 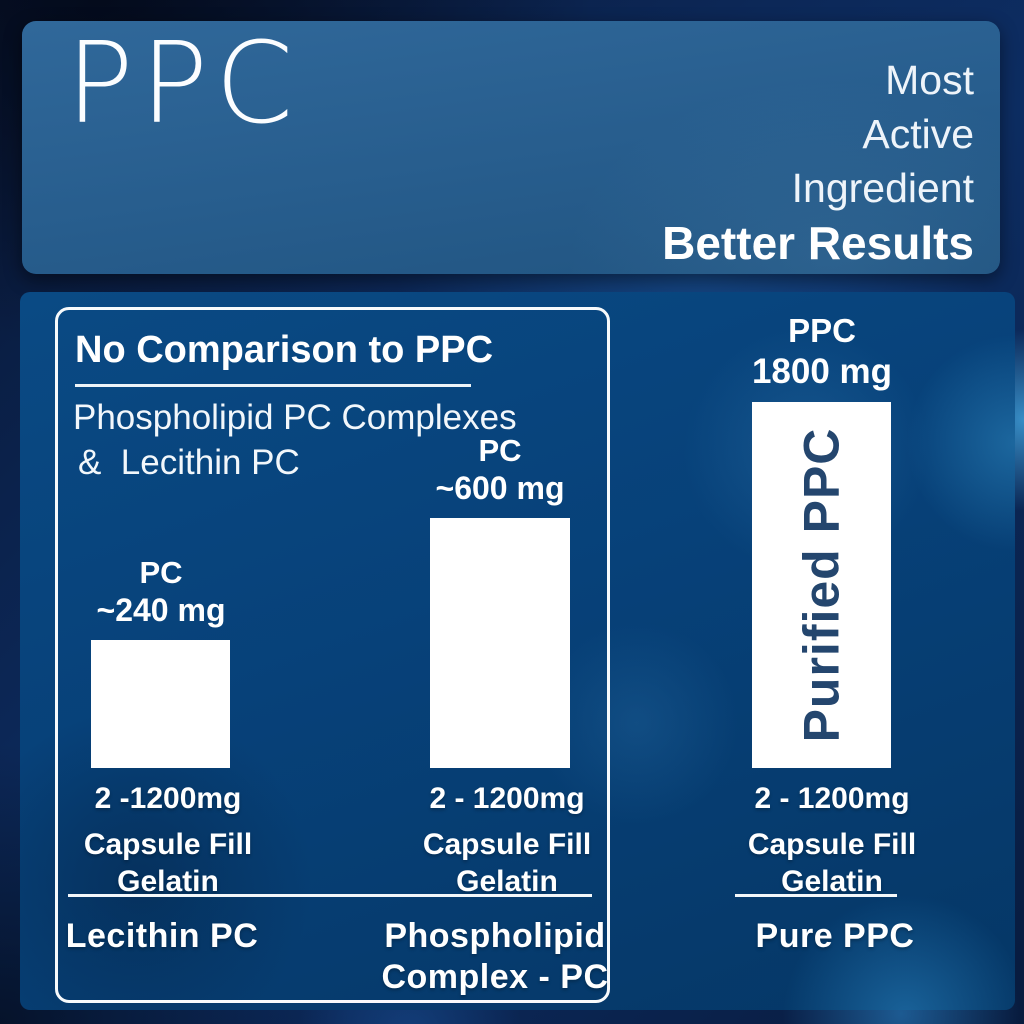 I want to click on product-name-phospholipid: Phospholipid Complex - PC, so click(x=495, y=957).